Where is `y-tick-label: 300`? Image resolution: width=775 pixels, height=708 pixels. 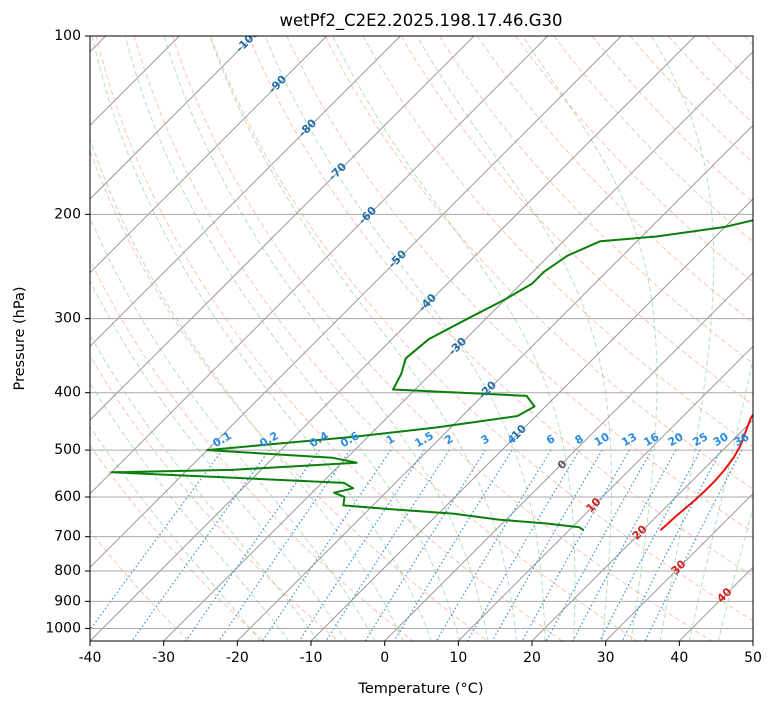 y-tick-label: 300 is located at coordinates (67, 319).